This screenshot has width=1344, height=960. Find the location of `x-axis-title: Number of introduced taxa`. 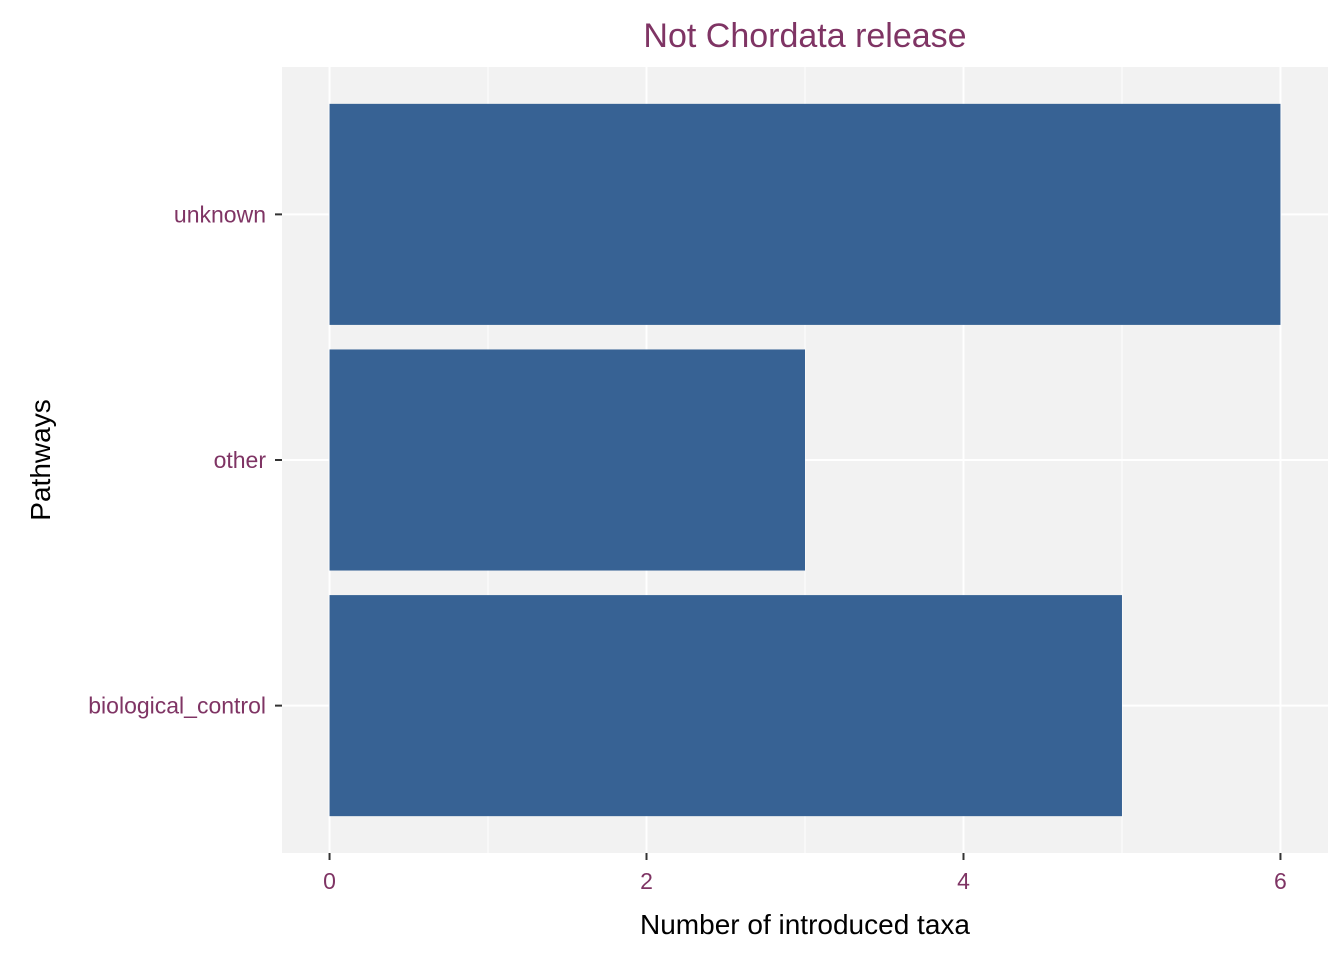

x-axis-title: Number of introduced taxa is located at coordinates (805, 924).